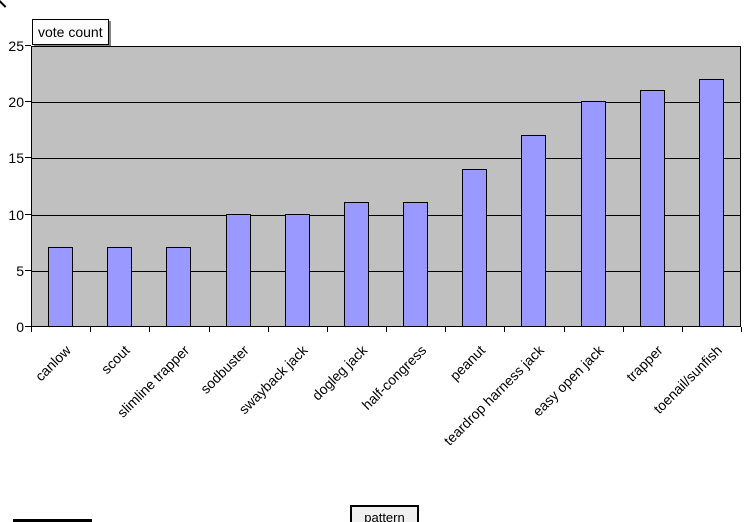  Describe the element at coordinates (533, 230) in the screenshot. I see `bar-teardrop-harness-jack` at that location.